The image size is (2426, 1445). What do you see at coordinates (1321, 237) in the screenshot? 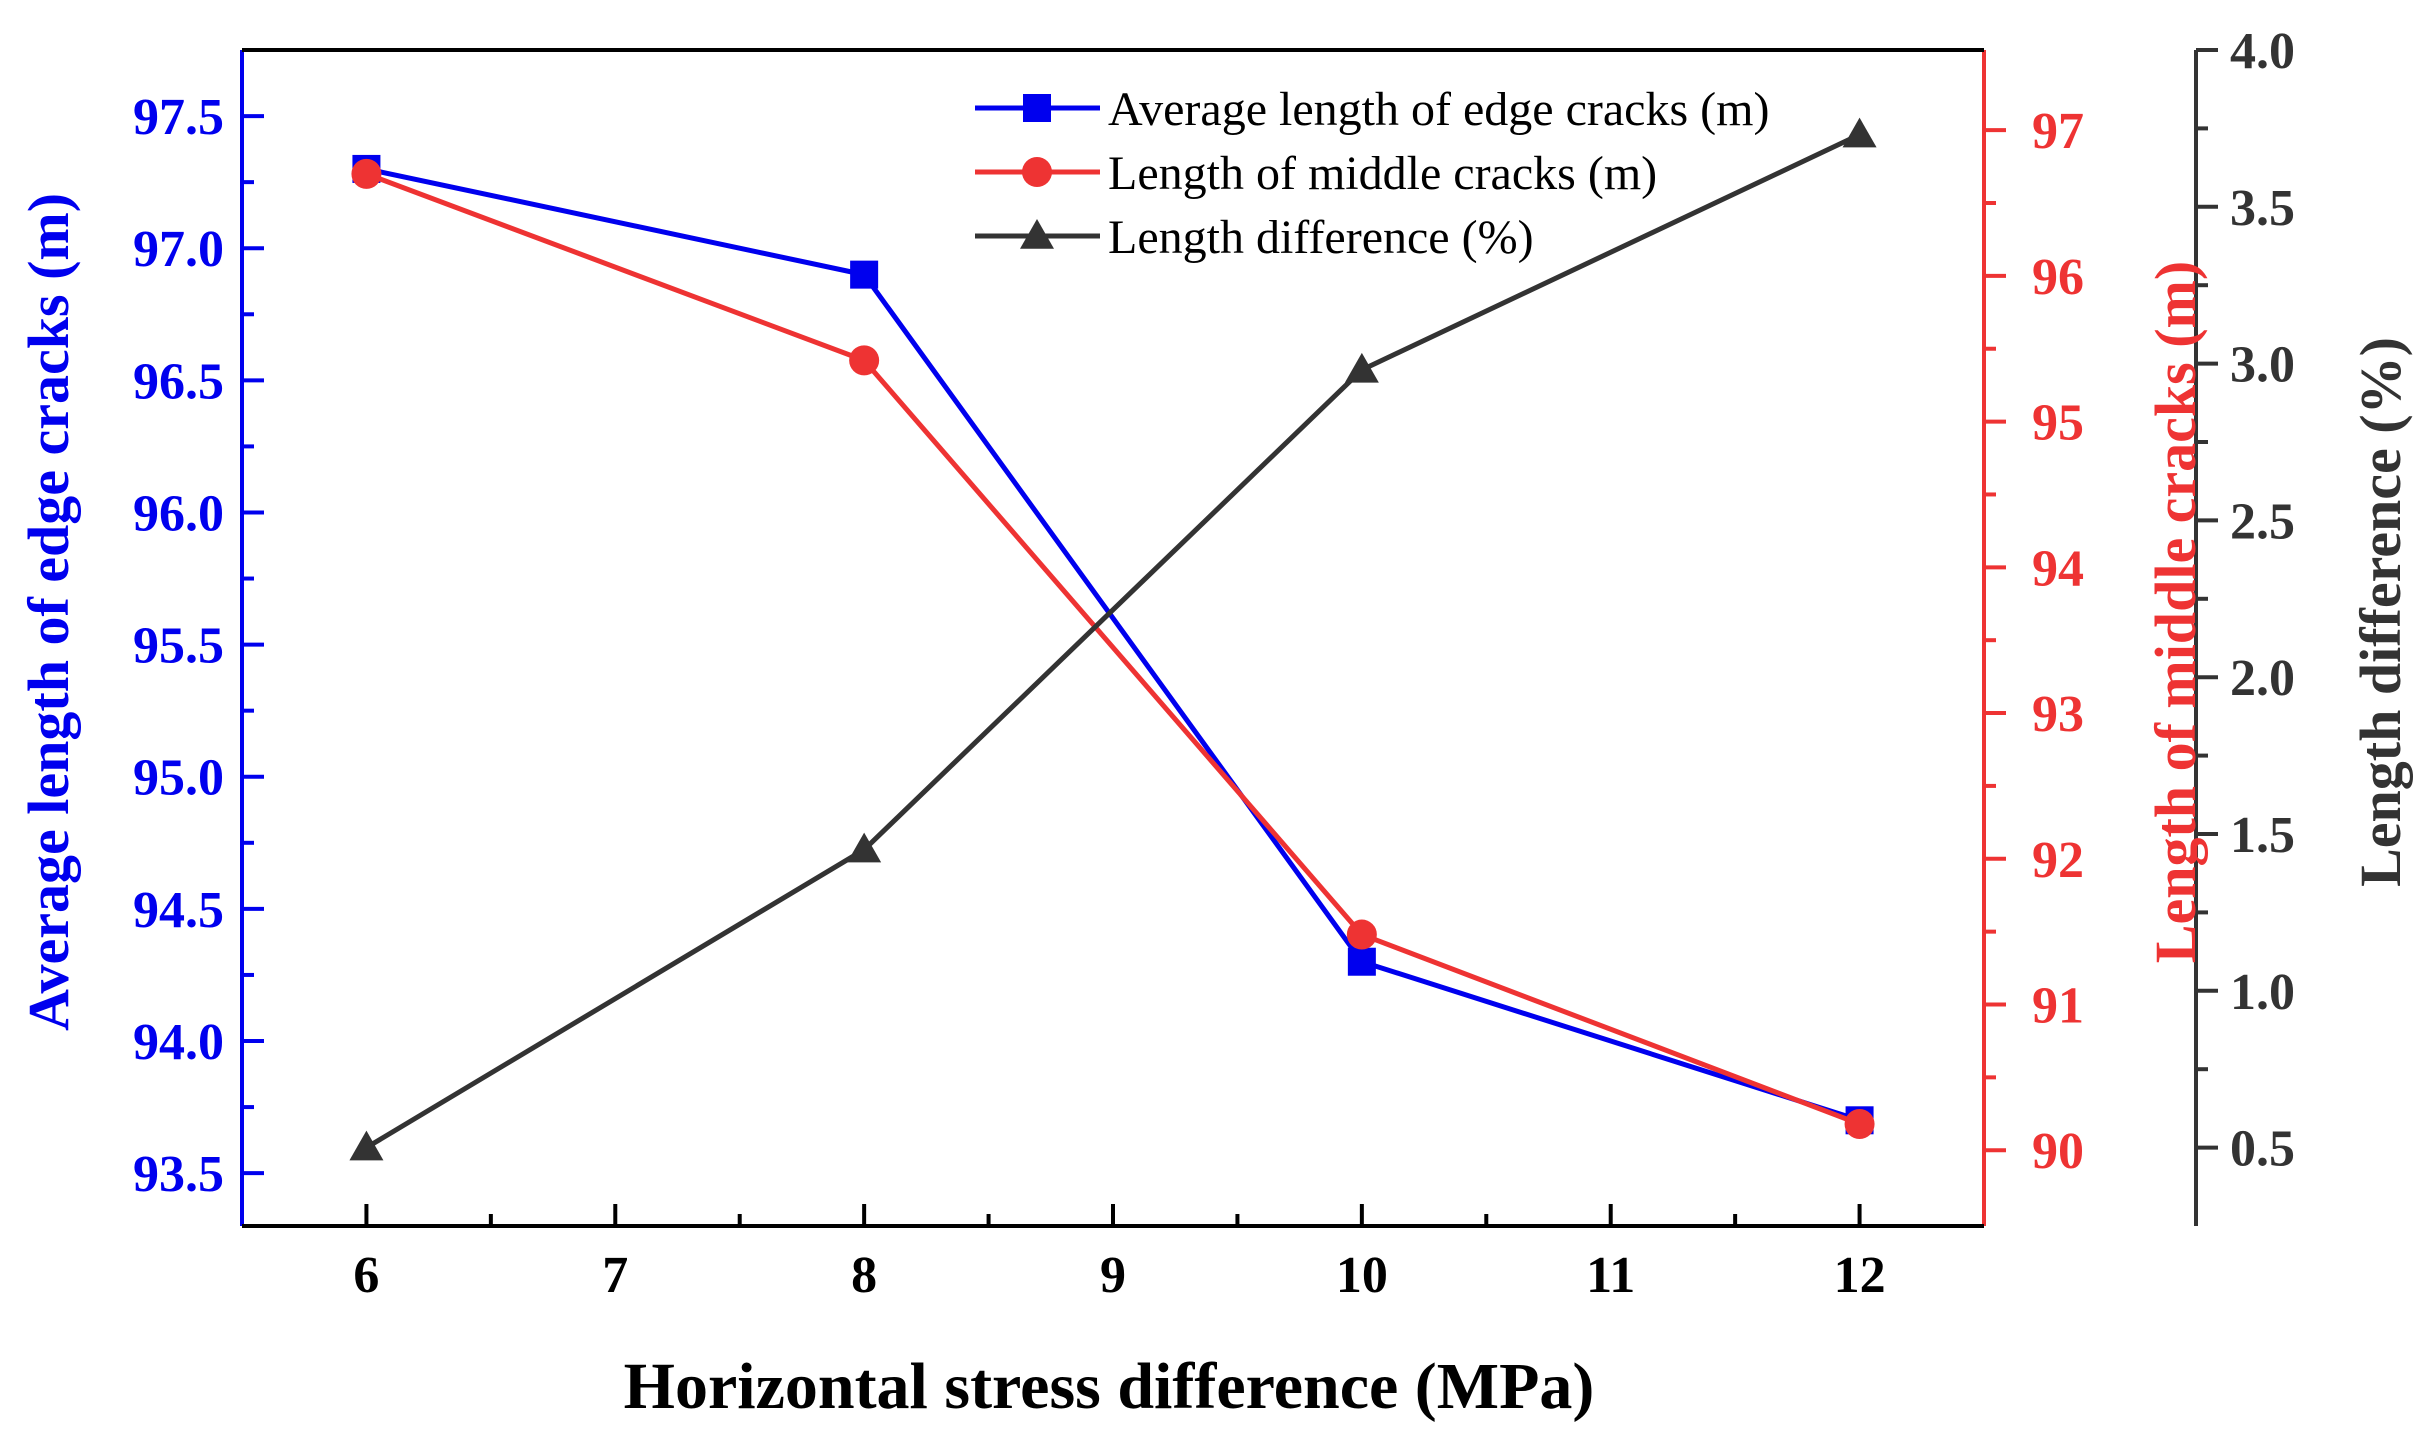
I see `legend-label: Length difference (%)` at bounding box center [1321, 237].